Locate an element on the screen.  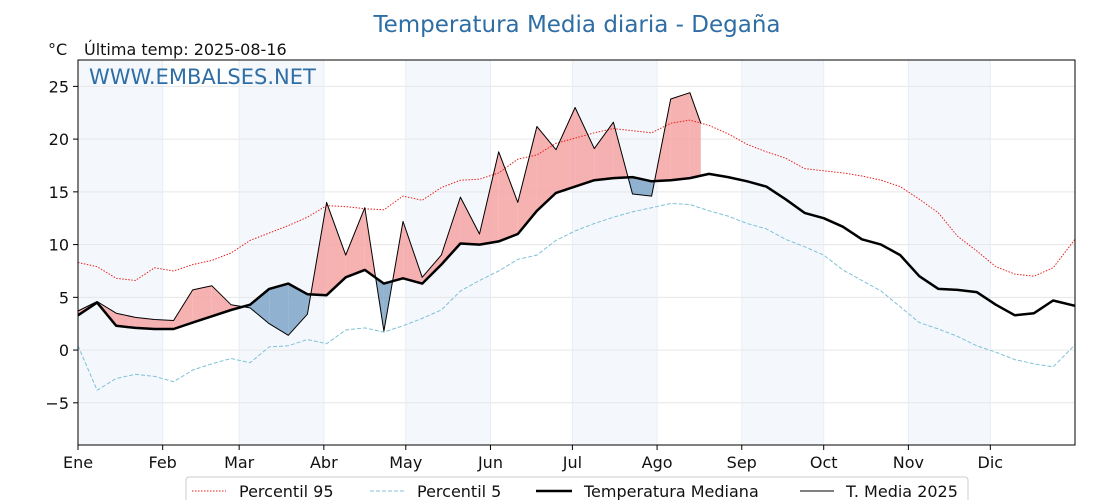
x-tick-label: Oct is located at coordinates (824, 462).